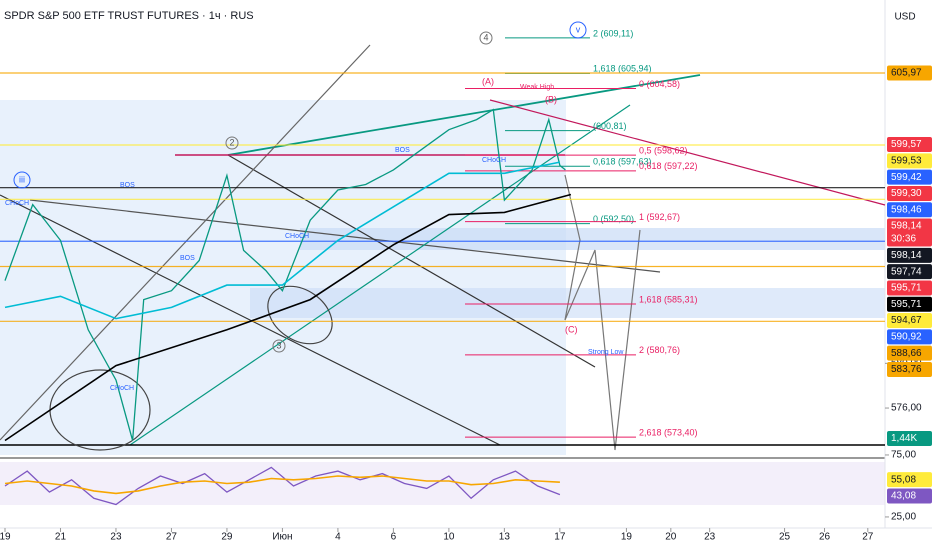 Image resolution: width=932 pixels, height=550 pixels. Describe the element at coordinates (906, 193) in the screenshot. I see `price-tag-label: 599,30` at that location.